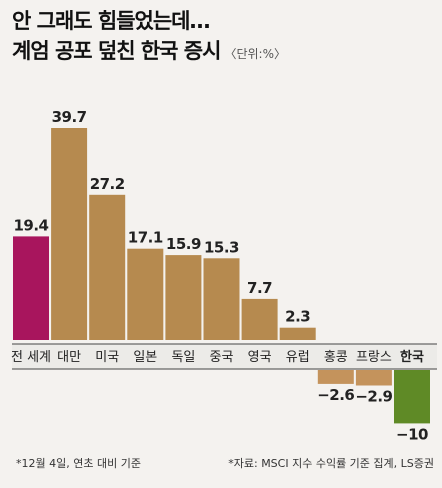 Image resolution: width=442 pixels, height=488 pixels. I want to click on value-label-6: 7.7, so click(259, 288).